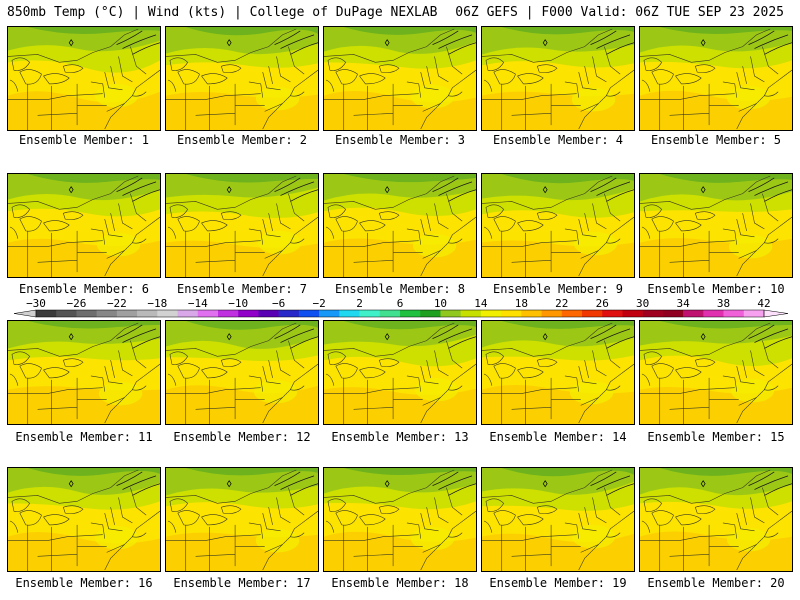 This screenshot has height=600, width=800. What do you see at coordinates (716, 140) in the screenshot?
I see `ensemble-member-label: Ensemble Member: 5` at bounding box center [716, 140].